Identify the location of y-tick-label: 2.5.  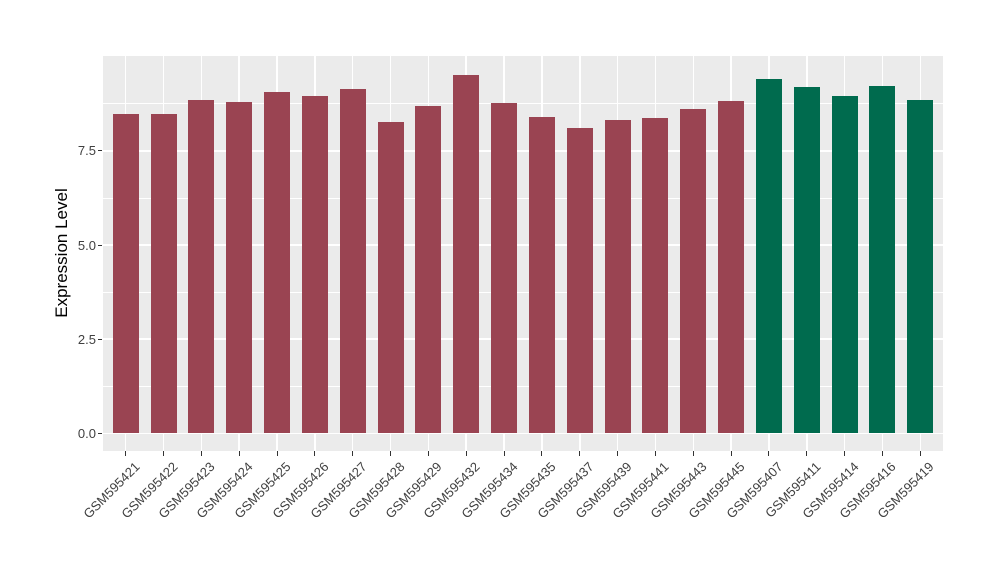
(86, 339).